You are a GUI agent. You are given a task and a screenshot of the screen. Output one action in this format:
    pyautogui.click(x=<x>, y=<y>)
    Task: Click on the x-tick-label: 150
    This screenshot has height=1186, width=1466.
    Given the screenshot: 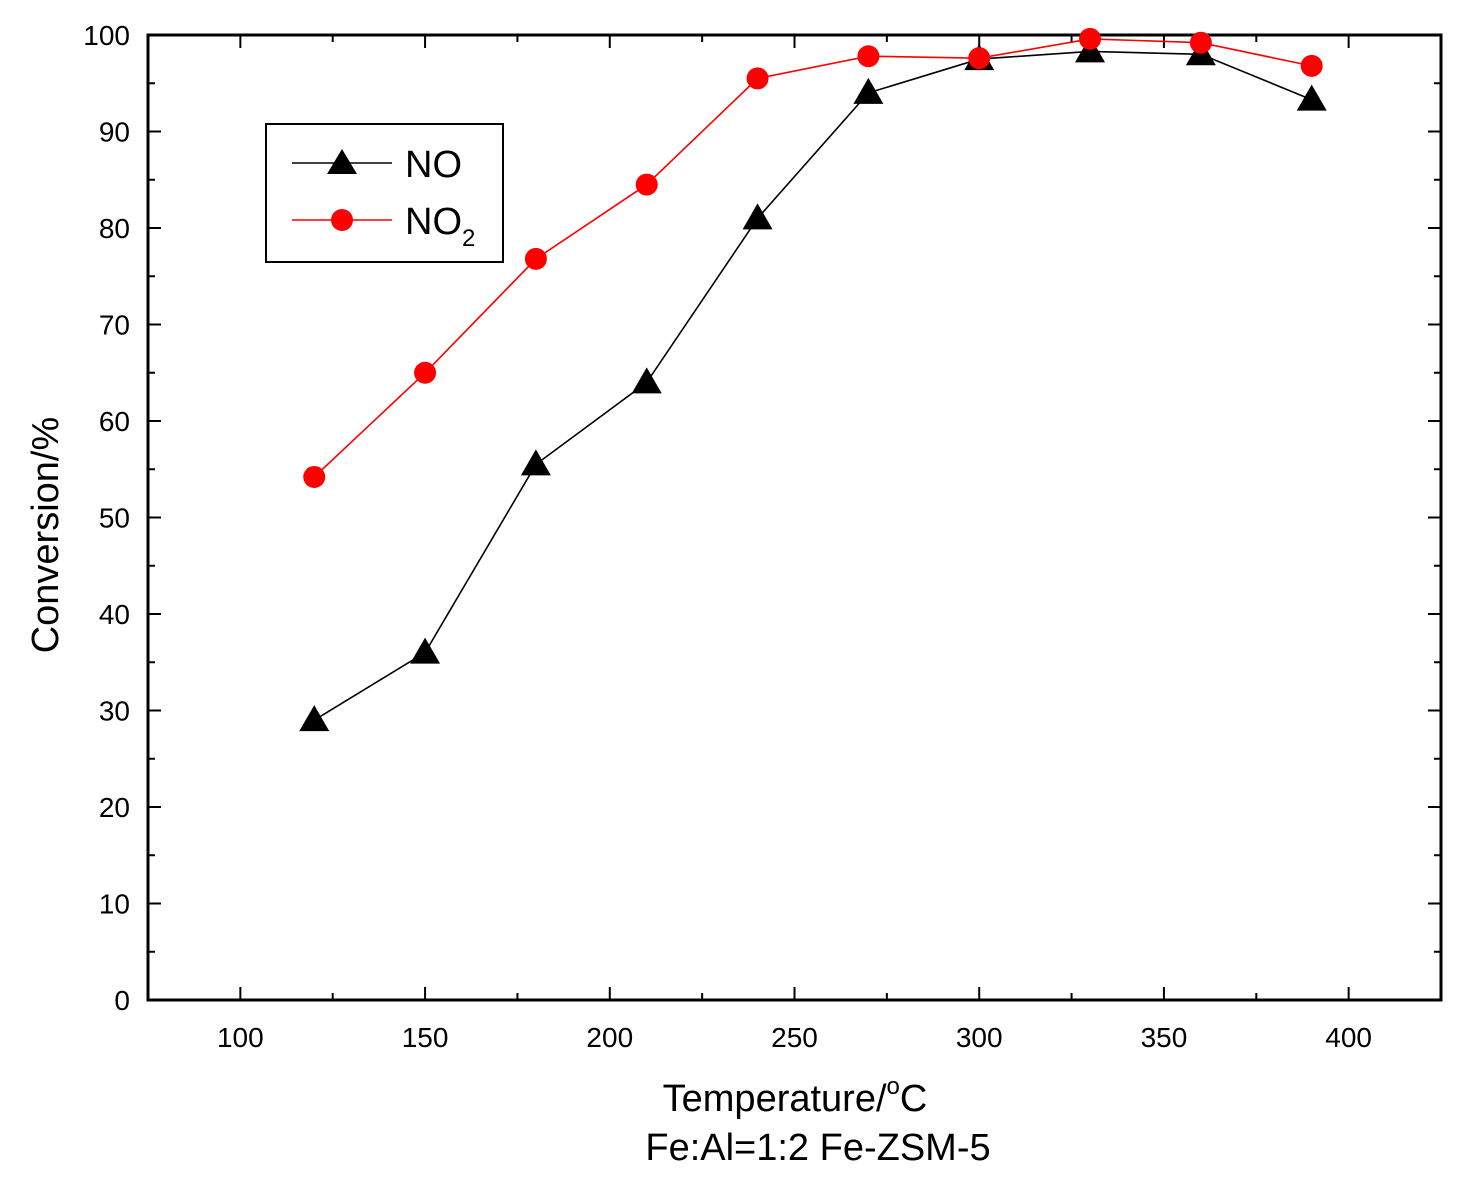 What is the action you would take?
    pyautogui.click(x=425, y=1037)
    